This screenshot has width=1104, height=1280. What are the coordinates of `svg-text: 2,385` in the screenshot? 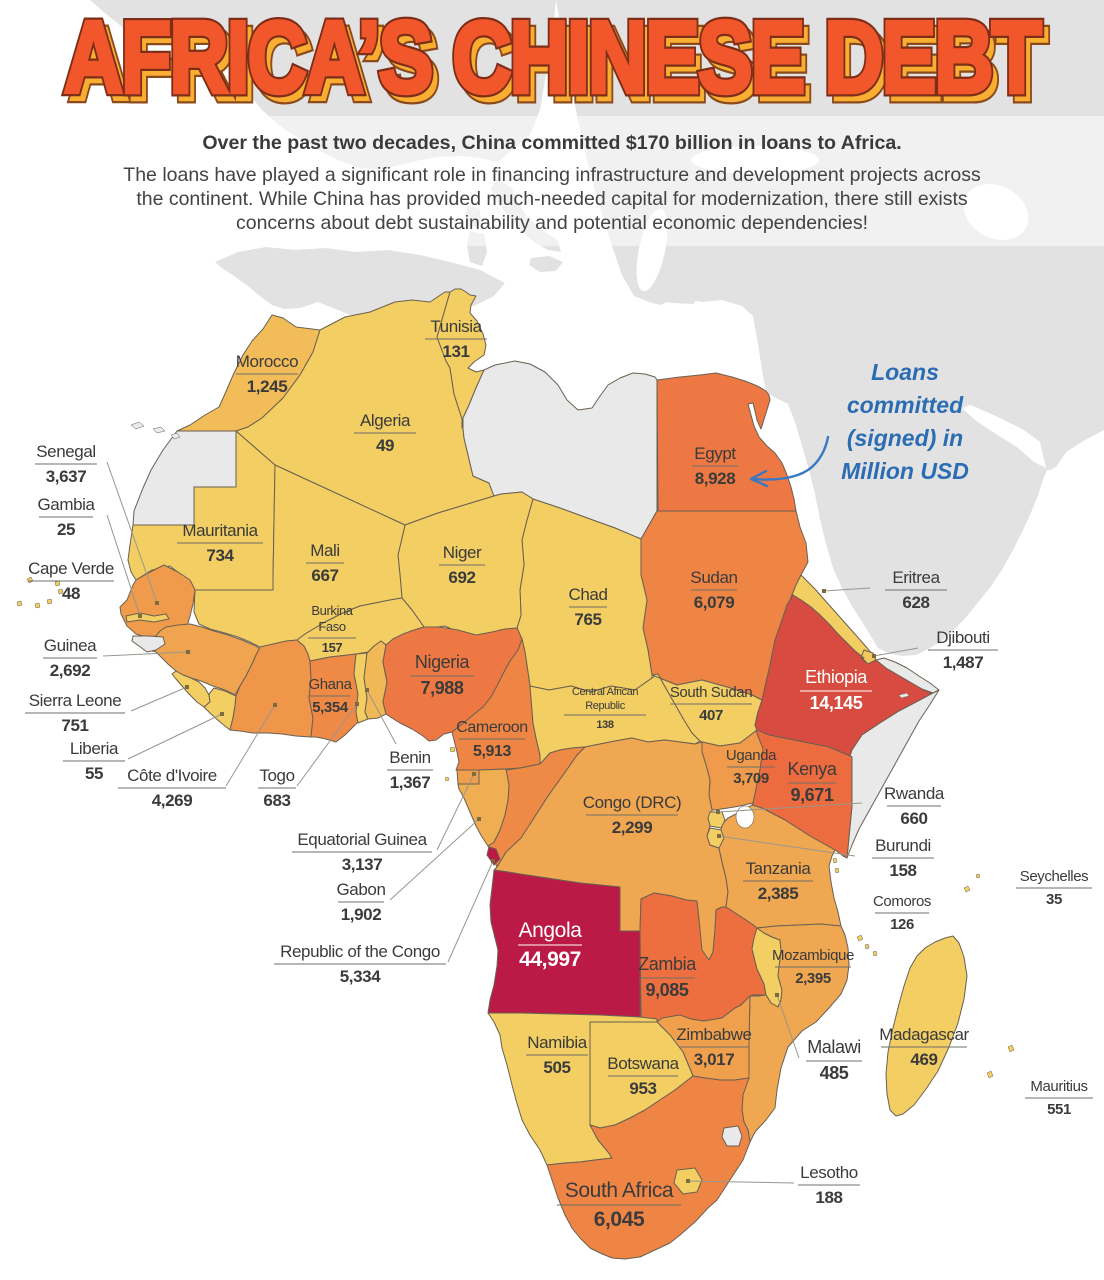 It's located at (778, 893).